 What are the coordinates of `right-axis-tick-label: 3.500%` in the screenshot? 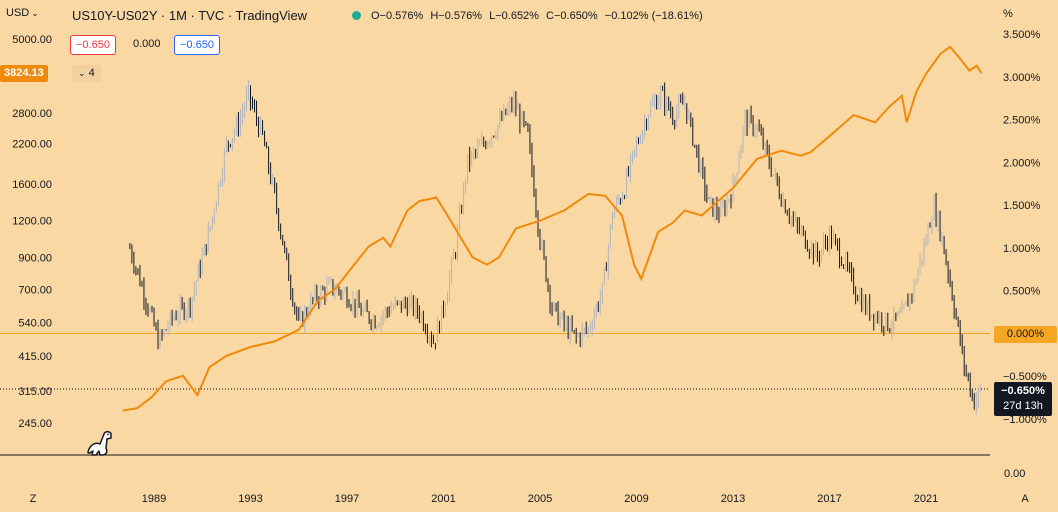 It's located at (1022, 35).